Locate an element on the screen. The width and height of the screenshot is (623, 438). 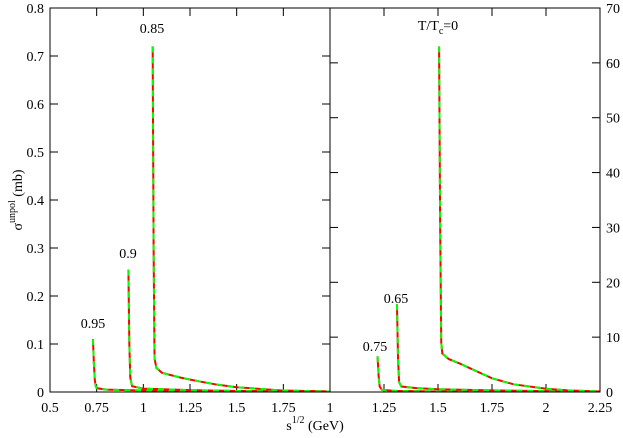
y-tick-label: 50 is located at coordinates (613, 119).